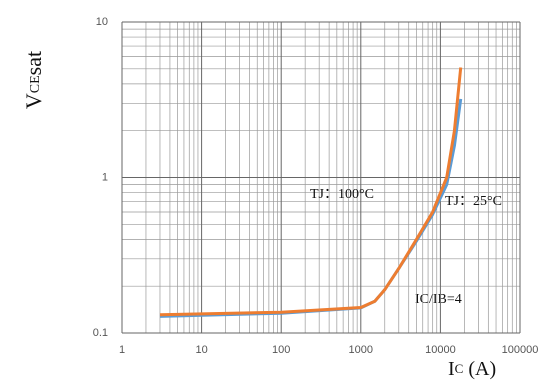  What do you see at coordinates (122, 350) in the screenshot?
I see `x-tick-label: 1` at bounding box center [122, 350].